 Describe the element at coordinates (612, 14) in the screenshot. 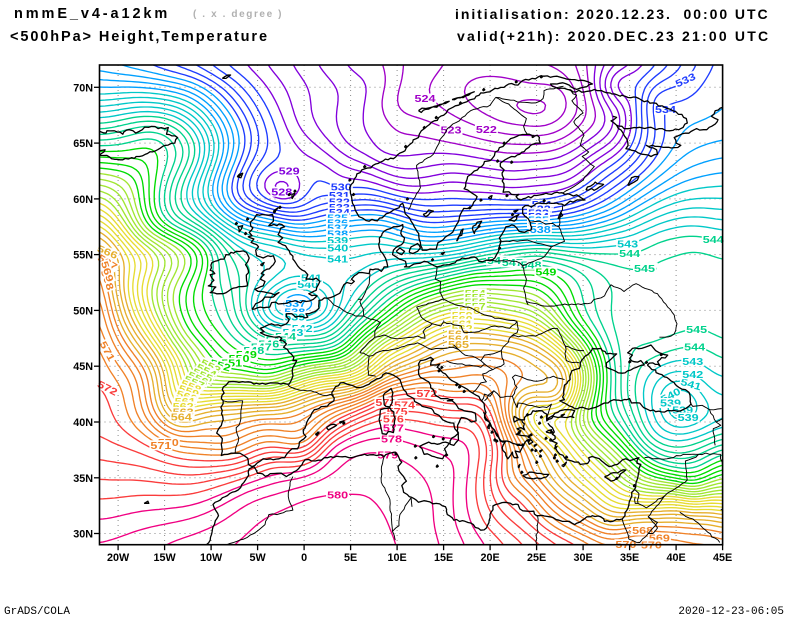

I see `svg-text:initialisation: 2020.12.23. 0: initialisation: 2020.12.23. 00:00 UTC` at that location.